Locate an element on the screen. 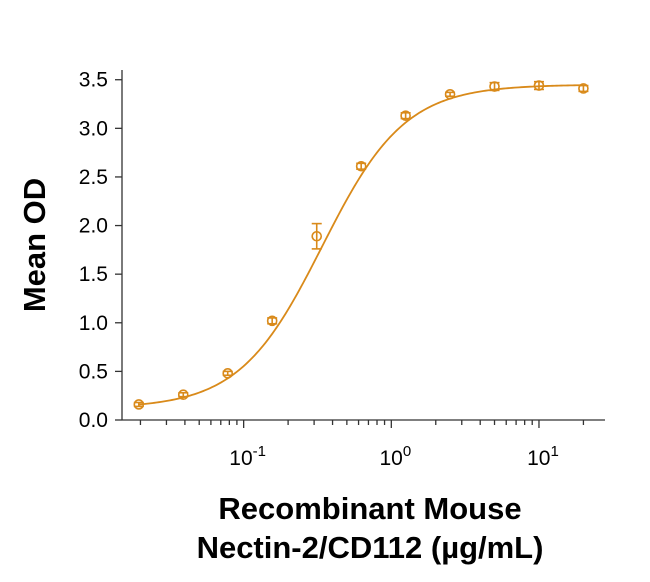 This screenshot has width=650, height=582. x-axis-title-line-1: Recombinant Mouse is located at coordinates (369, 508).